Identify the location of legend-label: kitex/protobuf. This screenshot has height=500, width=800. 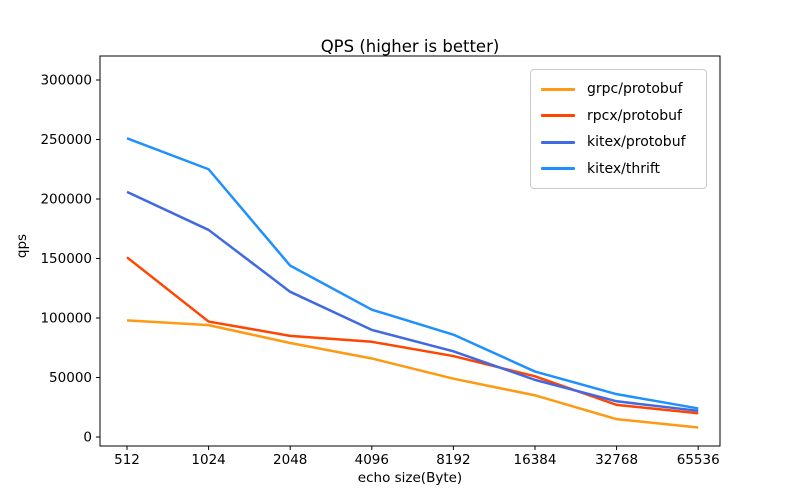
(636, 142).